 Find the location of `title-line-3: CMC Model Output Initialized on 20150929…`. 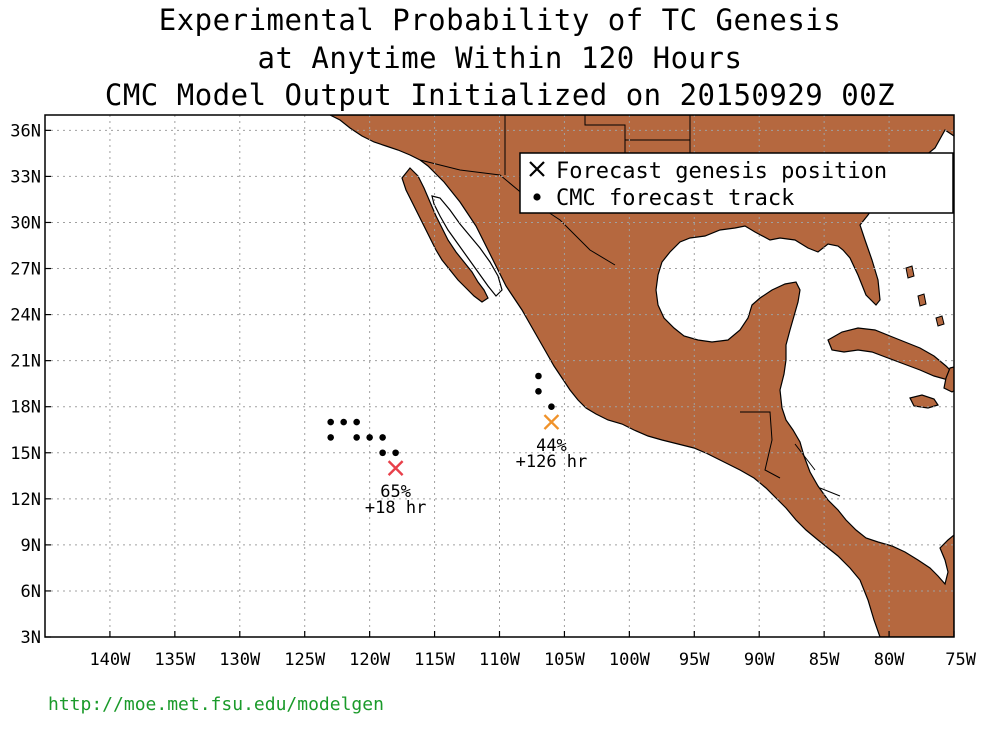

title-line-3: CMC Model Output Initialized on 20150929… is located at coordinates (500, 95).